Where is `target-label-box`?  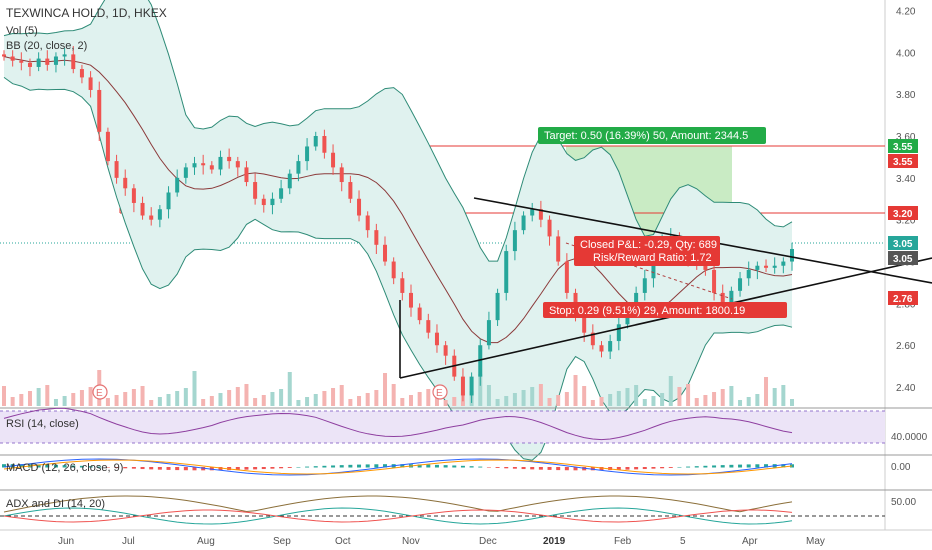 target-label-box is located at coordinates (652, 135).